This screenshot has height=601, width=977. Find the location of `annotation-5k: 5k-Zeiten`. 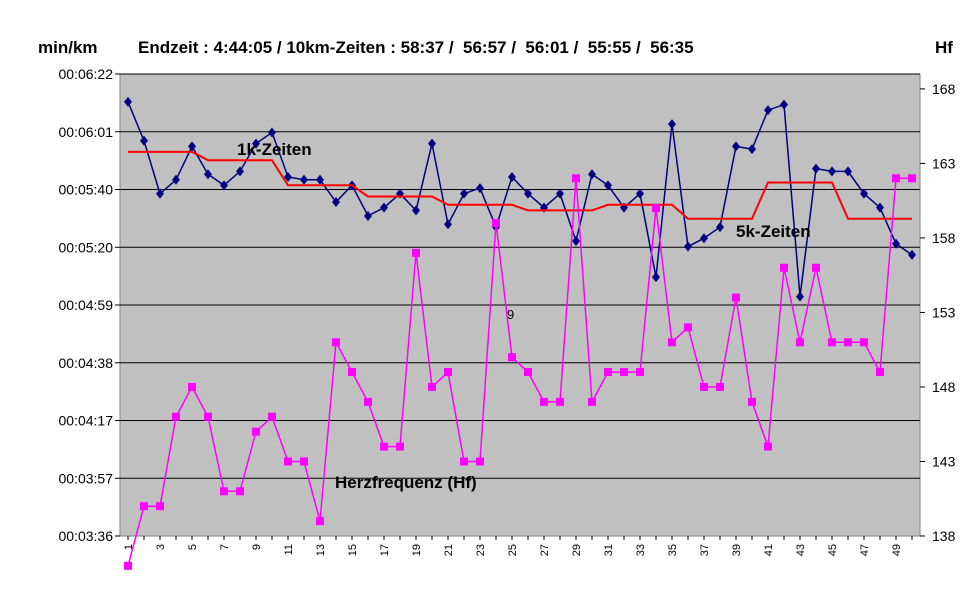

annotation-5k: 5k-Zeiten is located at coordinates (773, 231).